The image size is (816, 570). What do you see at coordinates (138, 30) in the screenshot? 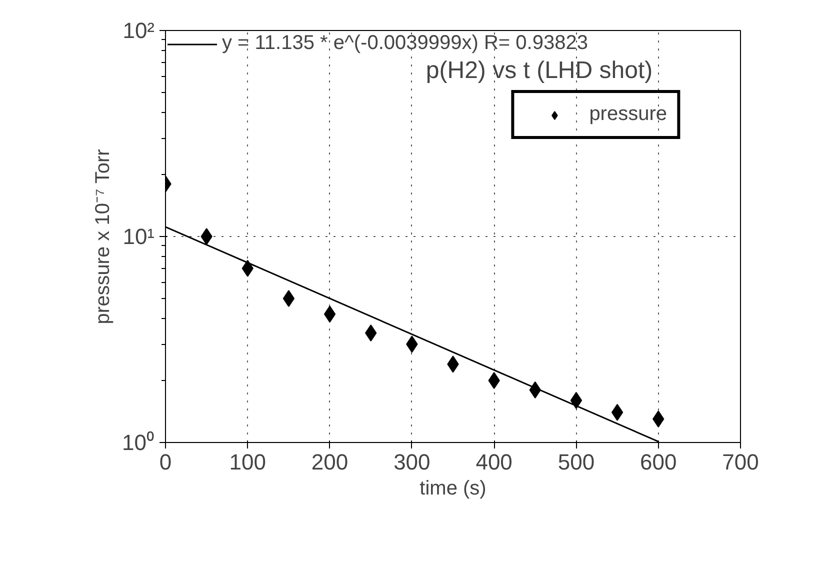
I see `y-tick-label: 10²` at bounding box center [138, 30].